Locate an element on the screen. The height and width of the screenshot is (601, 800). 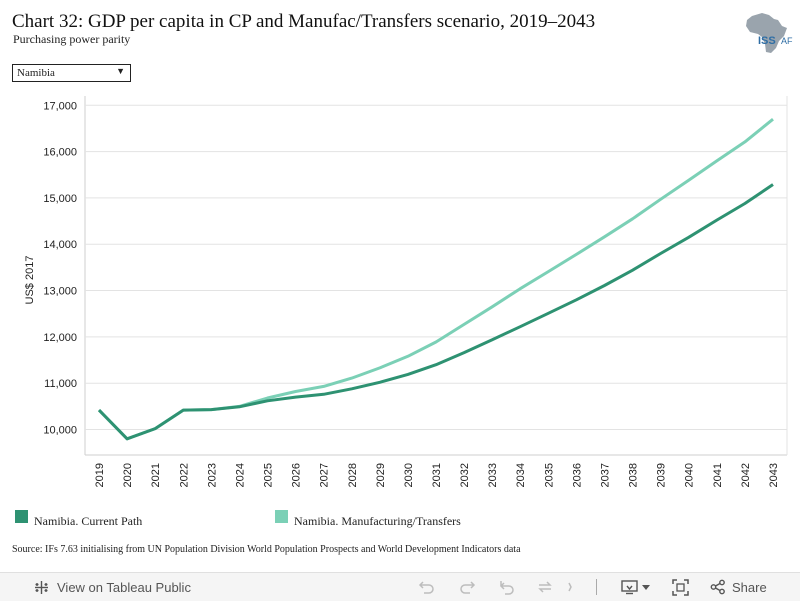
x-tick-label: 2035 is located at coordinates (549, 475).